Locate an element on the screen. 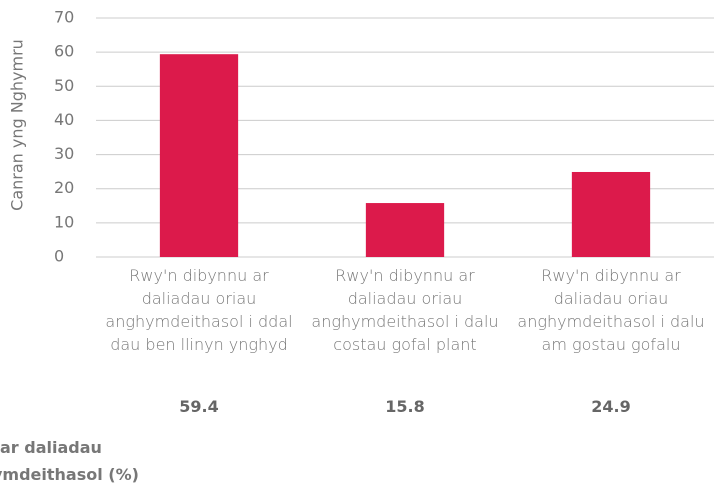 This screenshot has height=491, width=723. y-tick-label: 0 is located at coordinates (59, 256).